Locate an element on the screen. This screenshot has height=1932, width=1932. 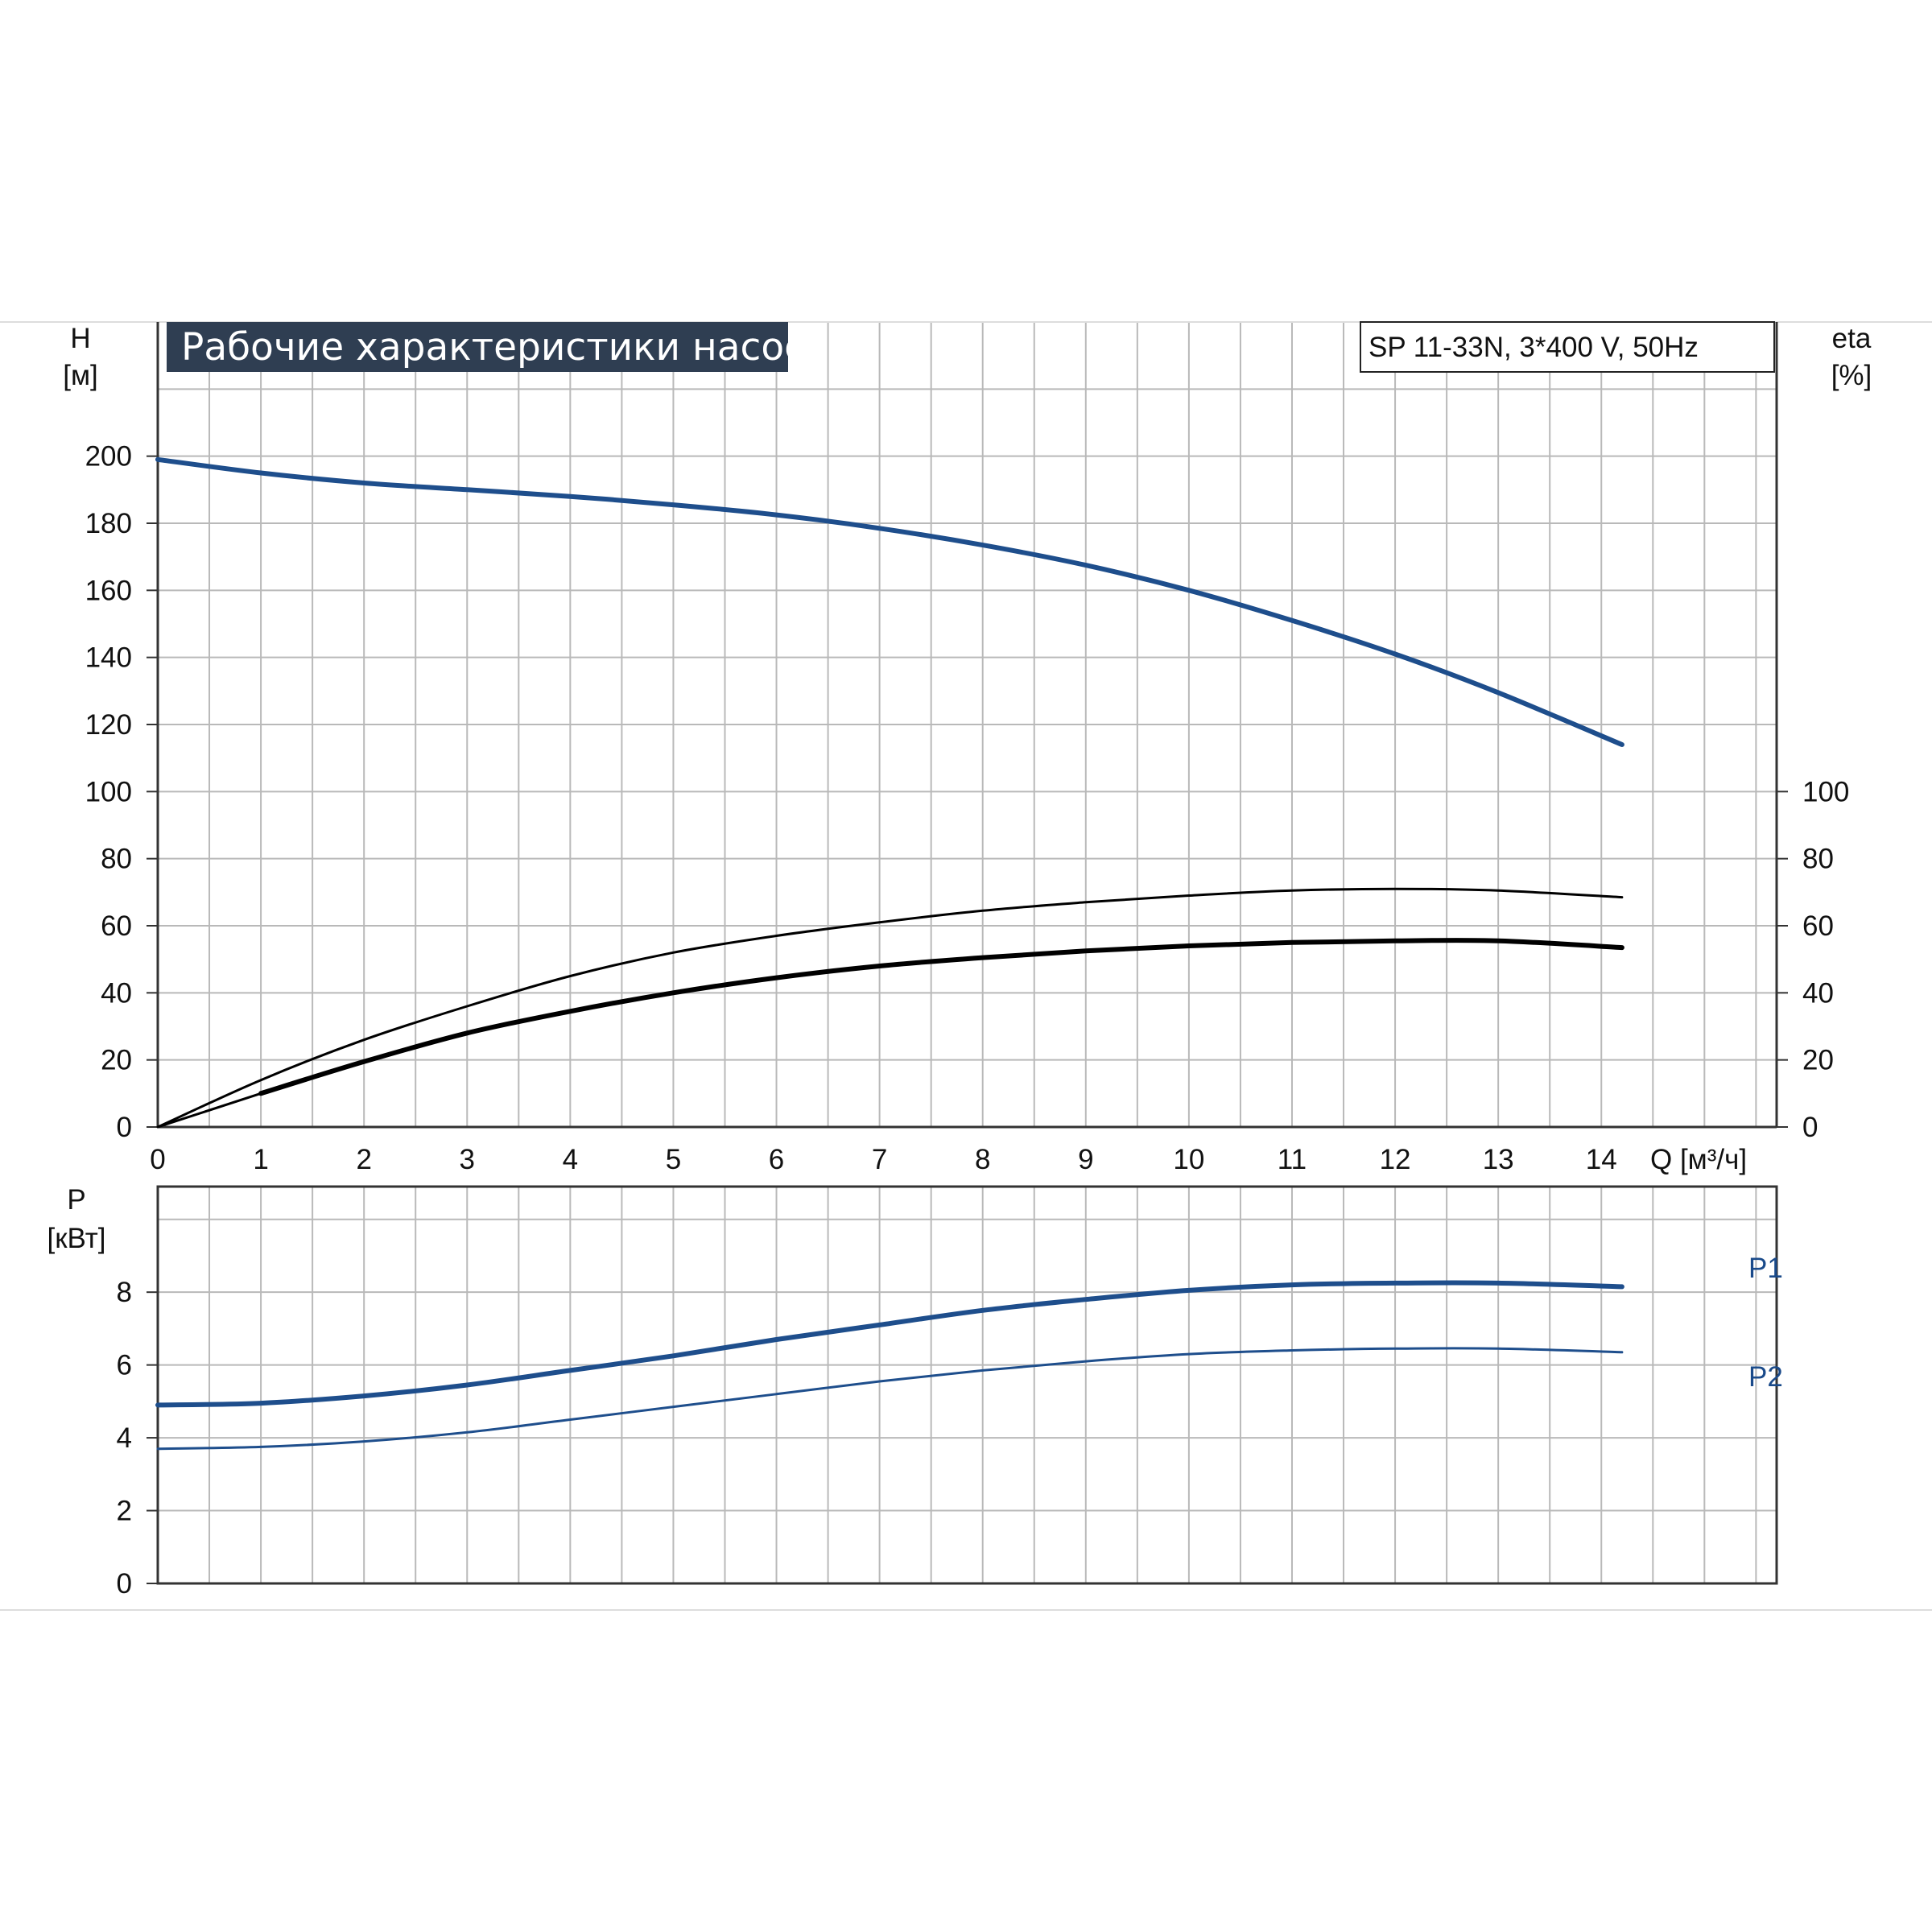
head-tick-label: 140 is located at coordinates (108, 658).